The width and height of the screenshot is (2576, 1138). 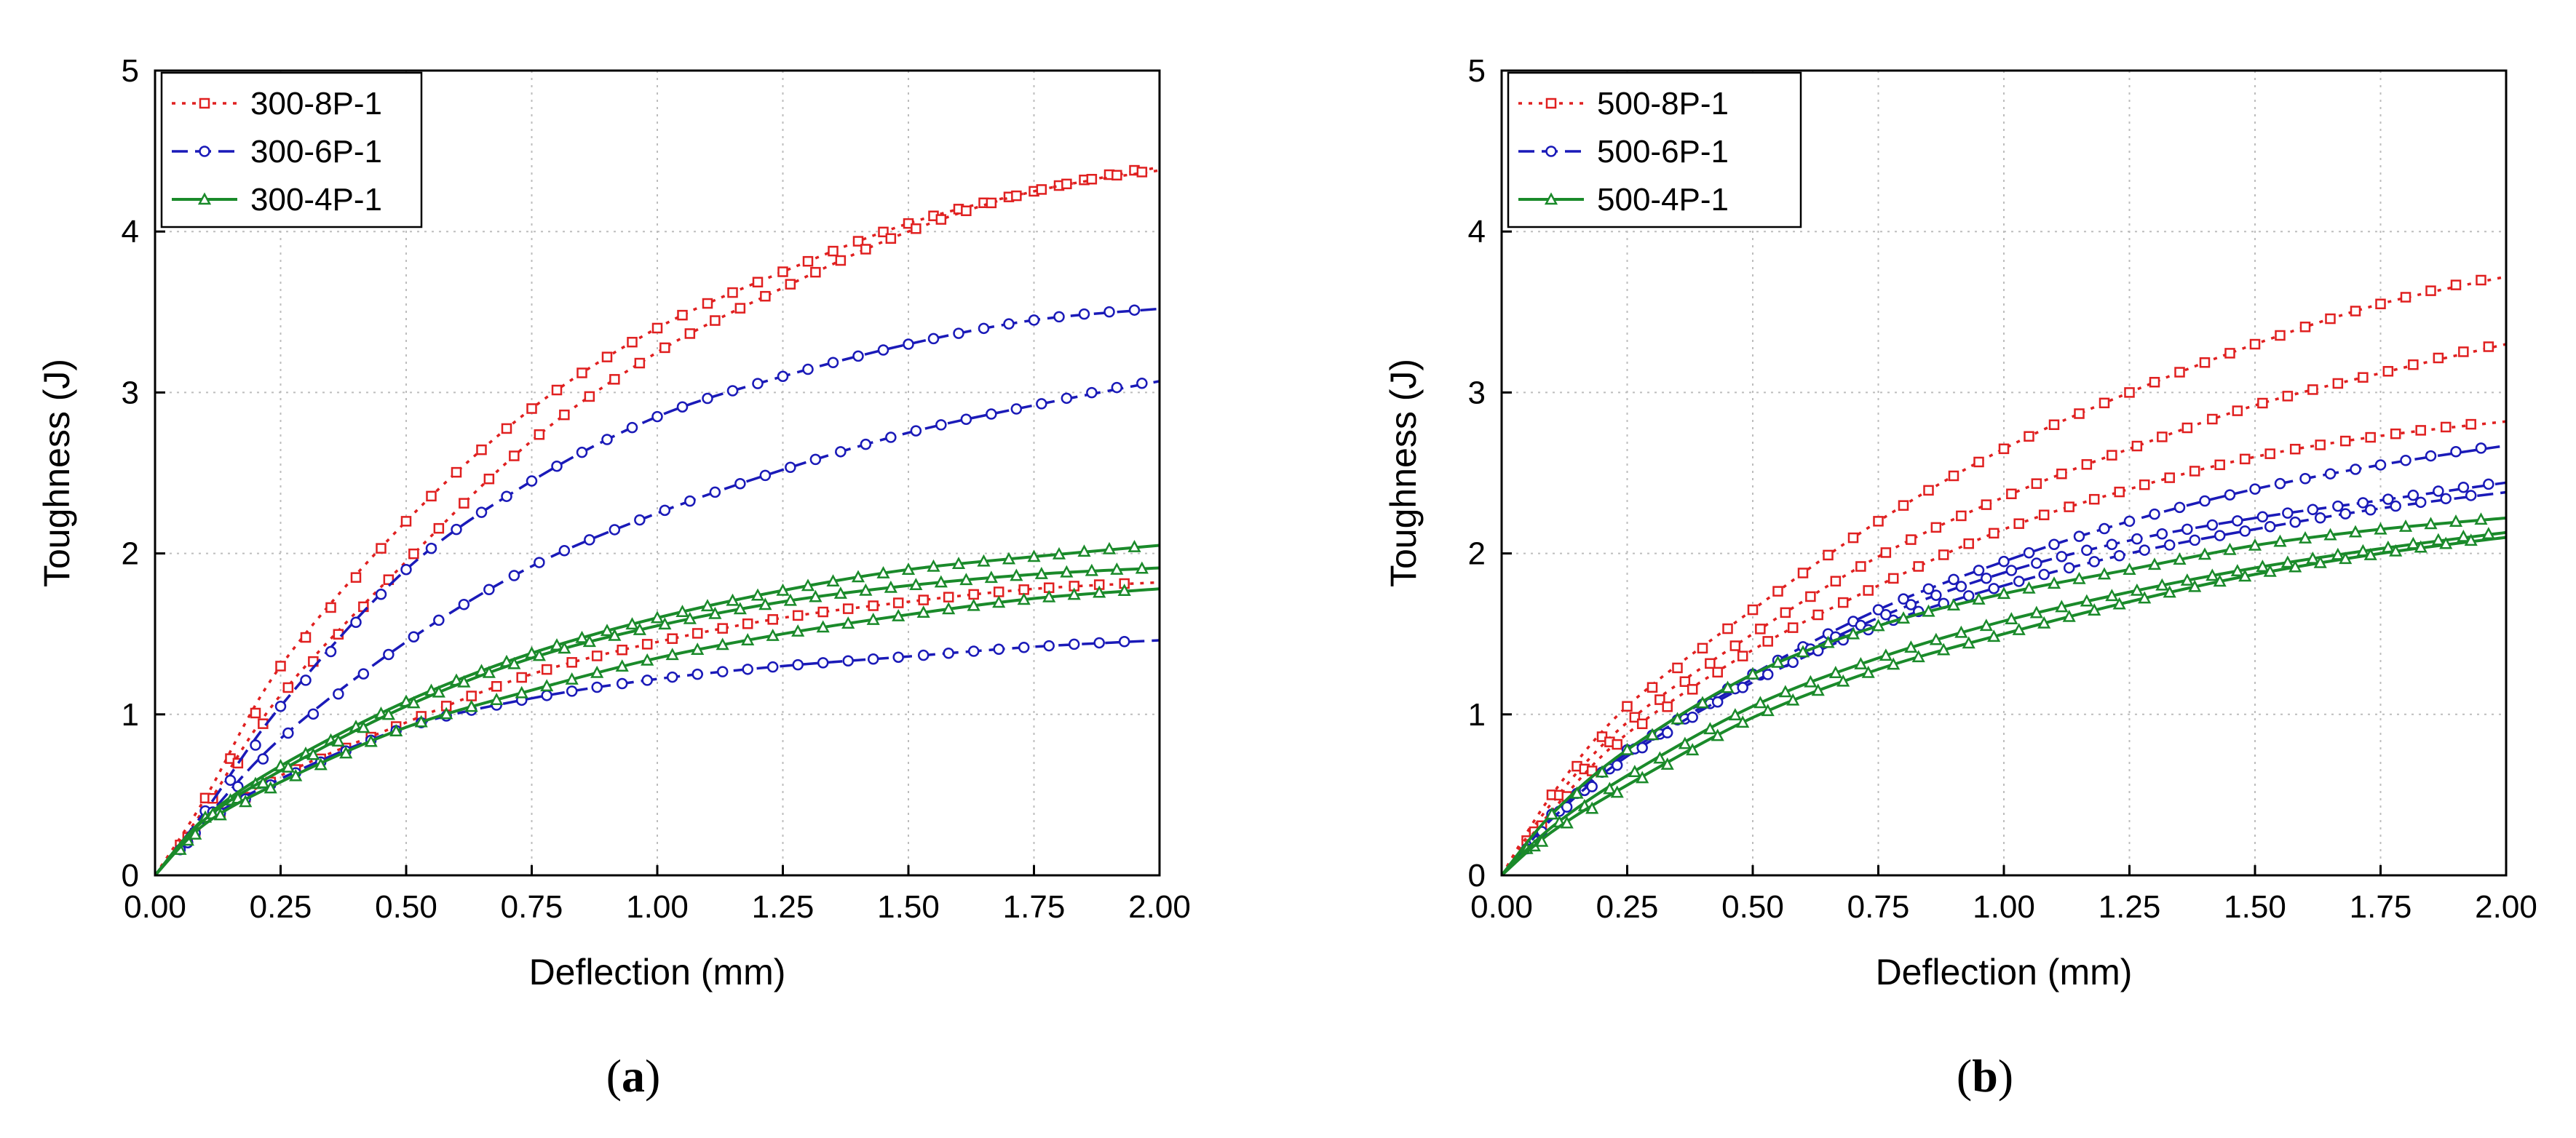 What do you see at coordinates (130, 232) in the screenshot?
I see `y-tick-label: 4` at bounding box center [130, 232].